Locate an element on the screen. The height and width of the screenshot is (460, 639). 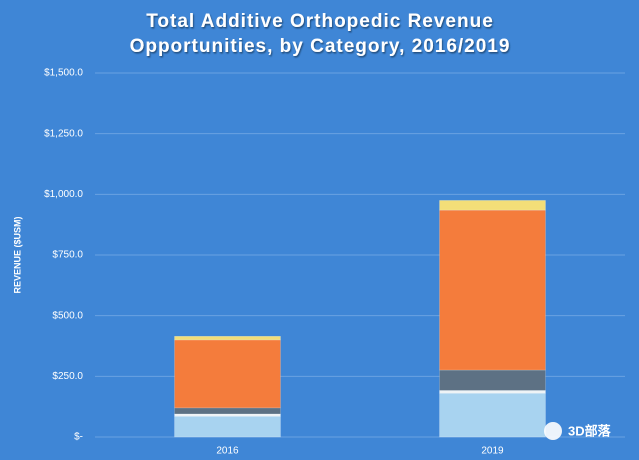
chart-title: Total Additive Orthopedic Revenue is located at coordinates (320, 21).